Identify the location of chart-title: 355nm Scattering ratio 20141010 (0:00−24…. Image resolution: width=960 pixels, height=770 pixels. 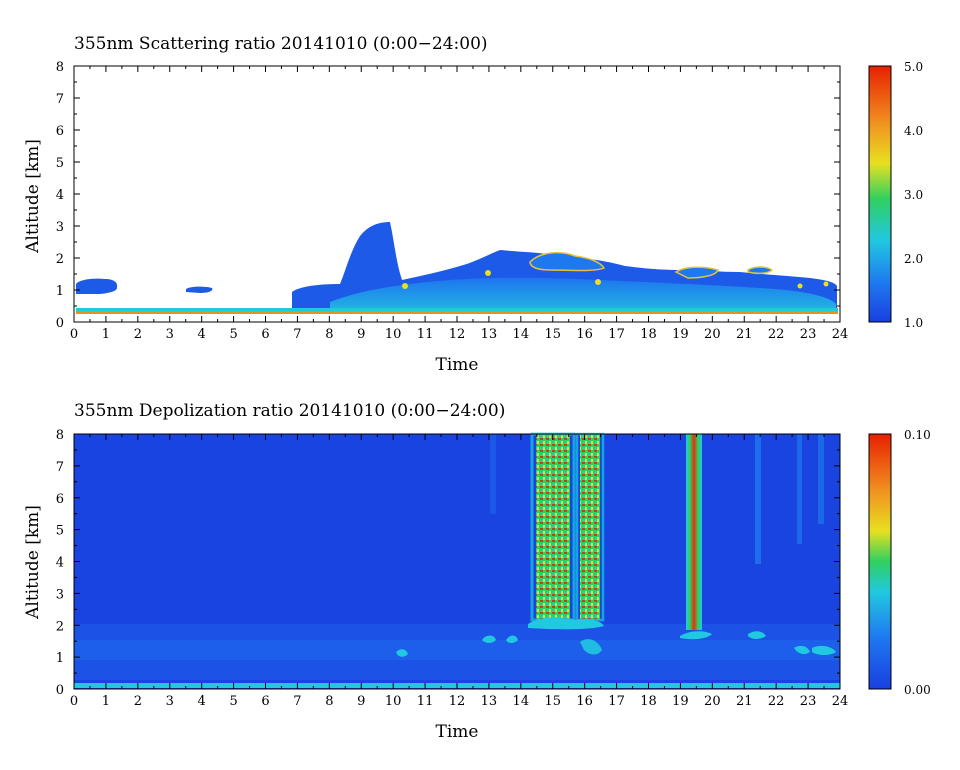
(281, 44).